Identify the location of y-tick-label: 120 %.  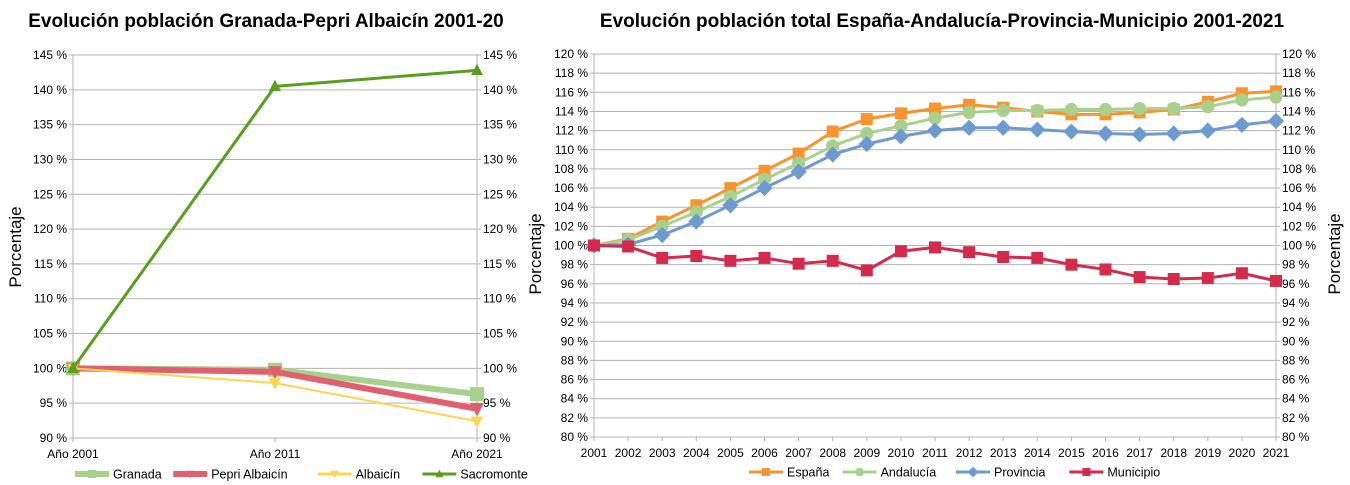
(571, 54).